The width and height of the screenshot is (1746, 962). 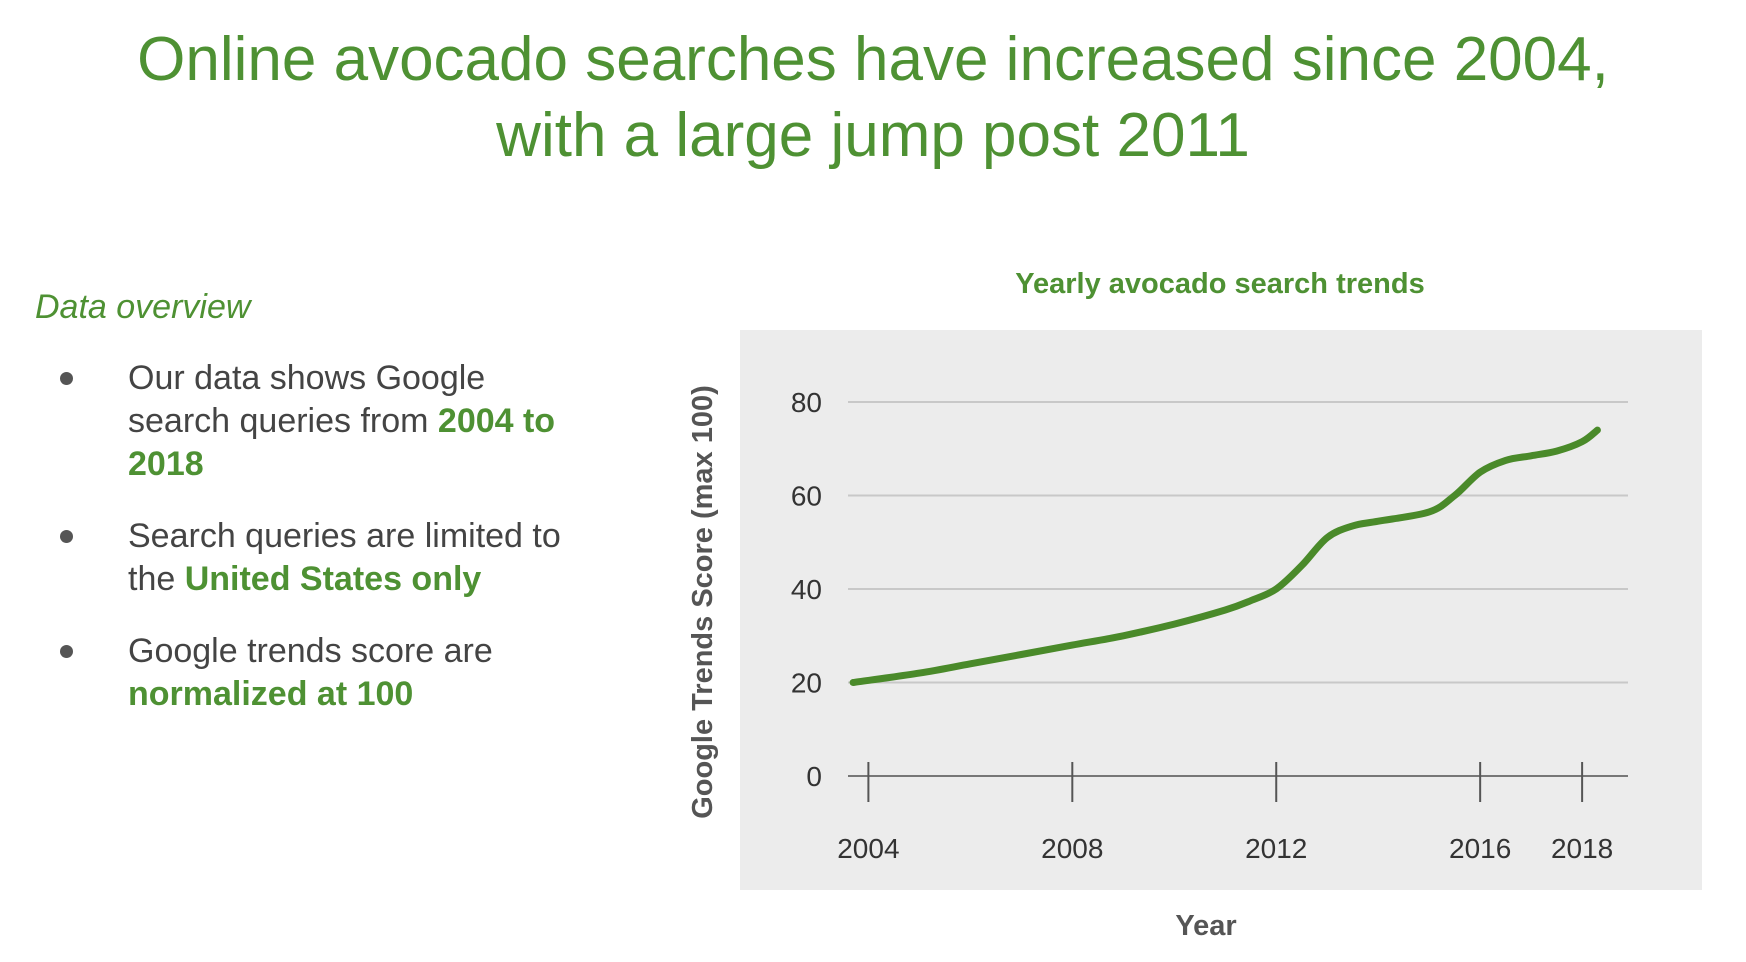 I want to click on y-tick-label-20: 20, so click(x=806, y=683).